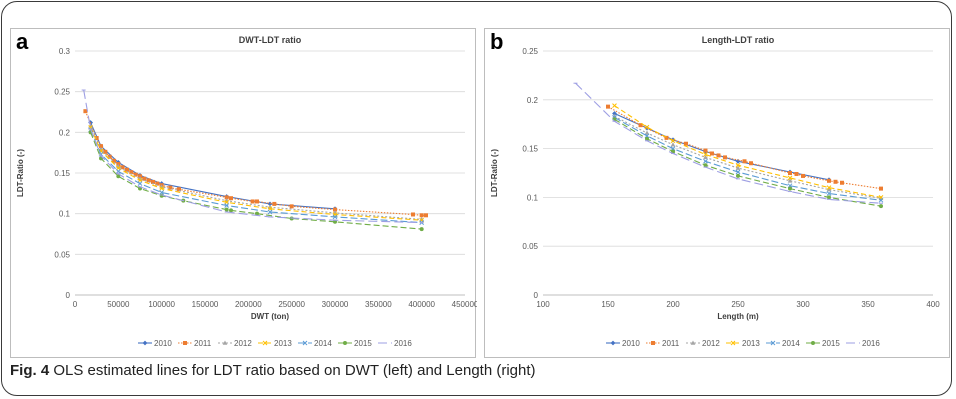 The height and width of the screenshot is (399, 956). Describe the element at coordinates (378, 304) in the screenshot. I see `x-tick-label-7: 350000` at that location.